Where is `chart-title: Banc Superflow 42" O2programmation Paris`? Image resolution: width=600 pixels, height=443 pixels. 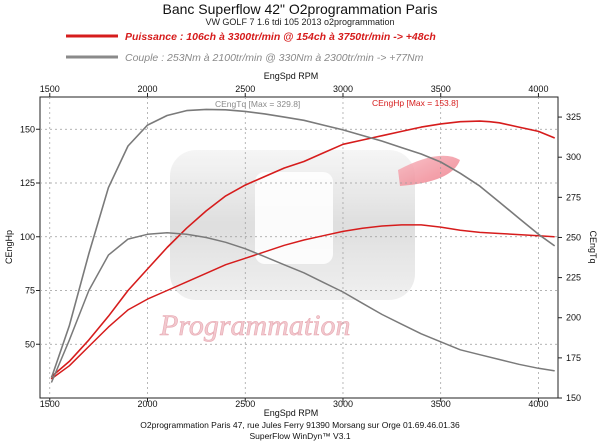
chart-title: Banc Superflow 42" O2programmation Paris is located at coordinates (300, 9).